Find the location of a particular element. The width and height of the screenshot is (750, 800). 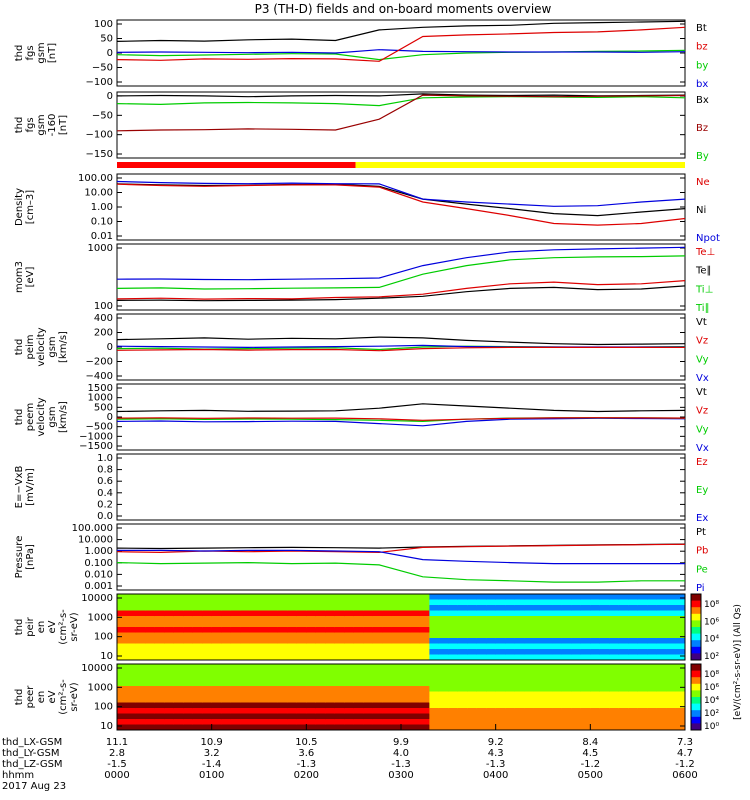

legend-entry: Pe is located at coordinates (702, 569).